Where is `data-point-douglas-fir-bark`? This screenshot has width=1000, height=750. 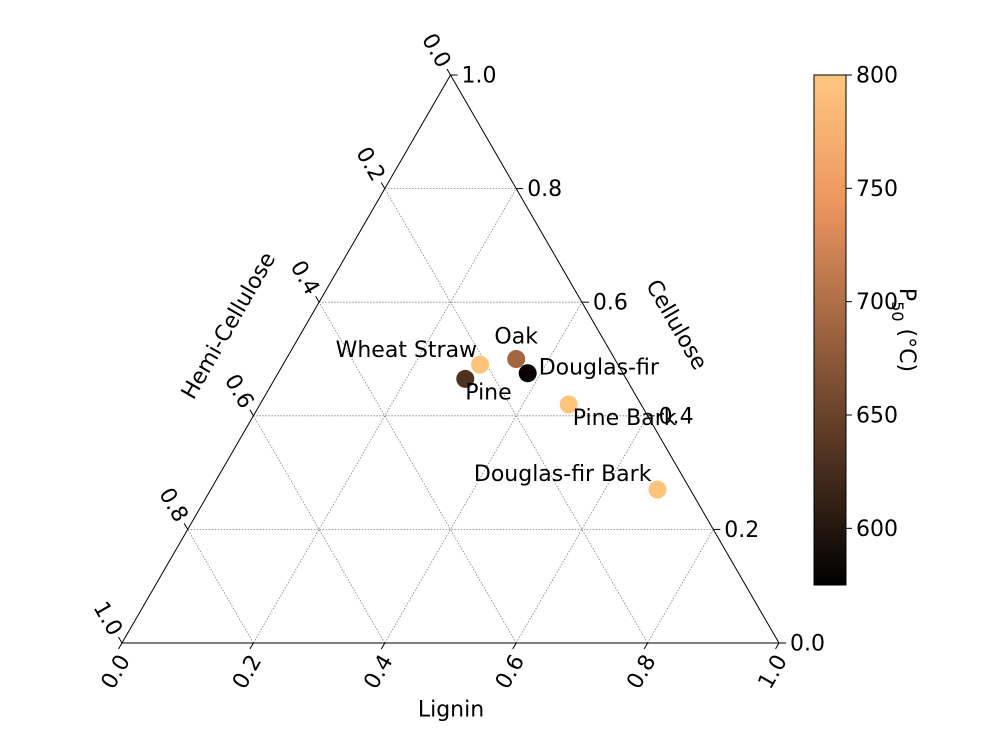
data-point-douglas-fir-bark is located at coordinates (657, 489).